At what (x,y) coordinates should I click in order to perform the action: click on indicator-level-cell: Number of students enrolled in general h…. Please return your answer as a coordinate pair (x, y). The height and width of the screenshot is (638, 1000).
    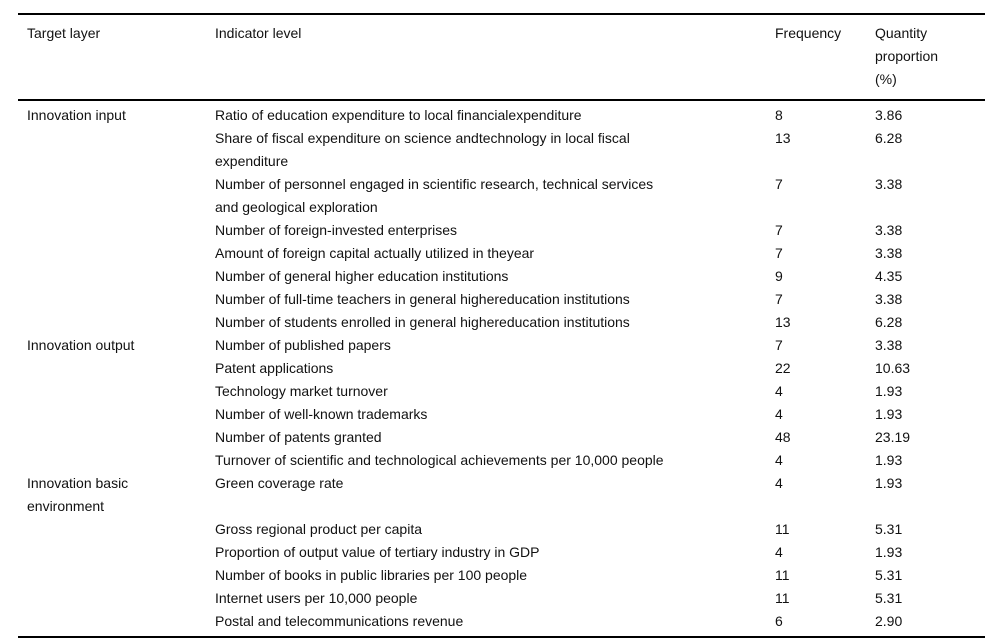
    Looking at the image, I should click on (422, 322).